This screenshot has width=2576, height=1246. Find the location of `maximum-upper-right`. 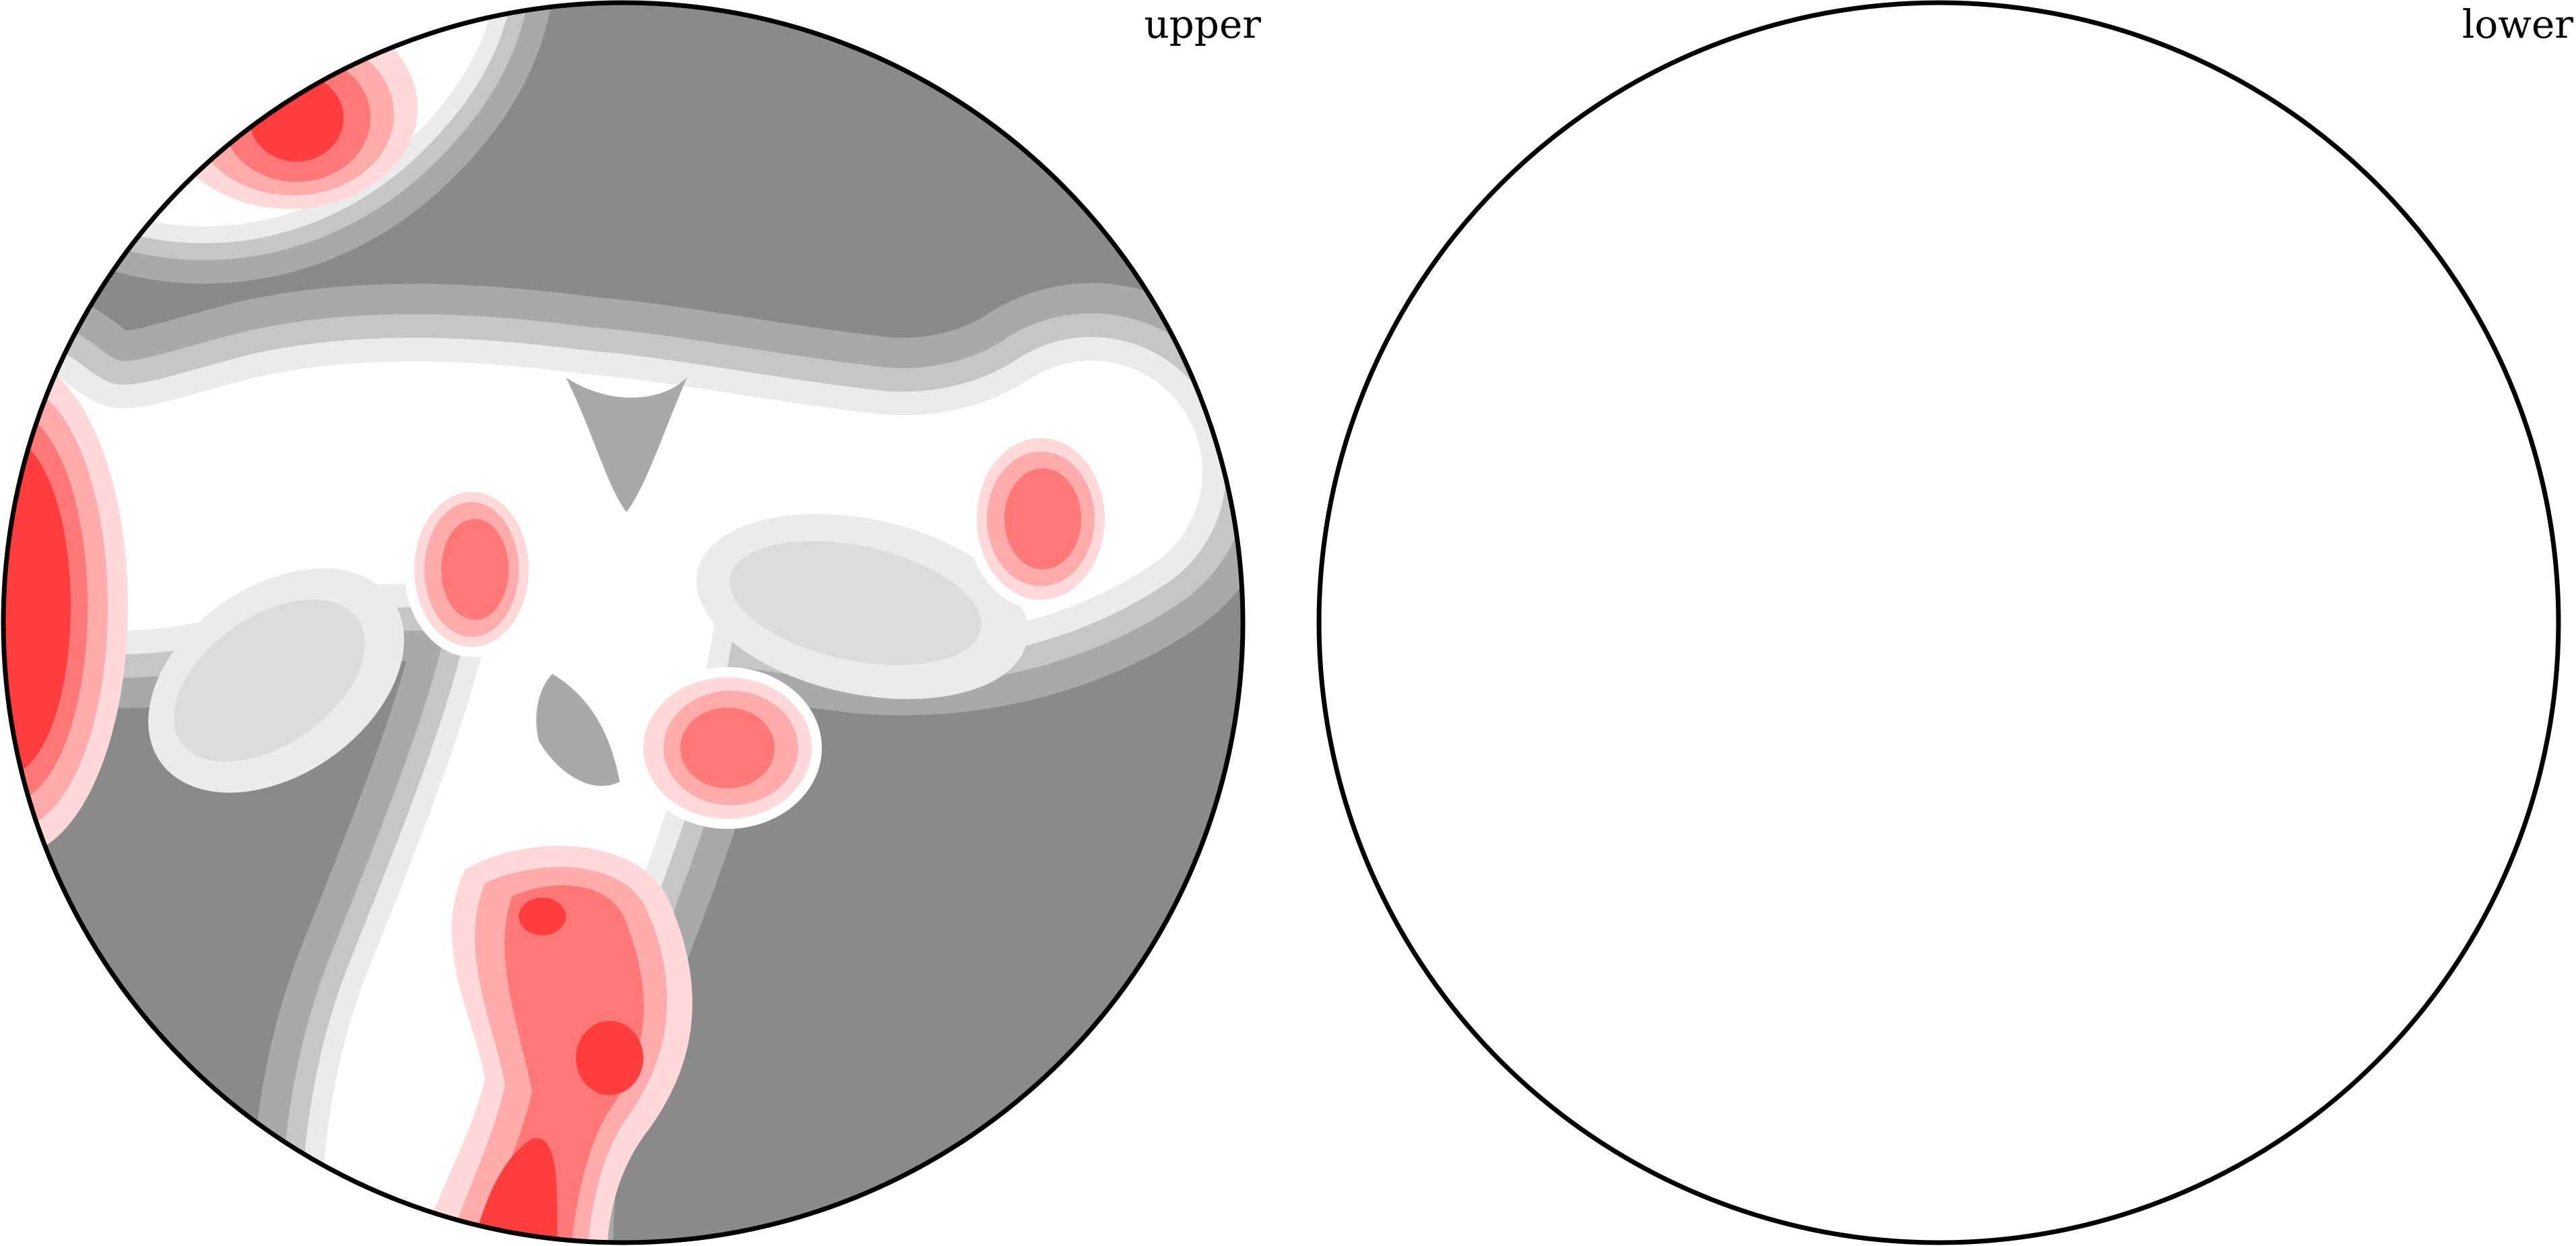

maximum-upper-right is located at coordinates (1041, 519).